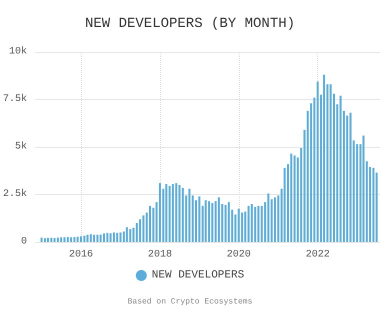  Describe the element at coordinates (318, 255) in the screenshot. I see `x-tick-label: 2022` at that location.